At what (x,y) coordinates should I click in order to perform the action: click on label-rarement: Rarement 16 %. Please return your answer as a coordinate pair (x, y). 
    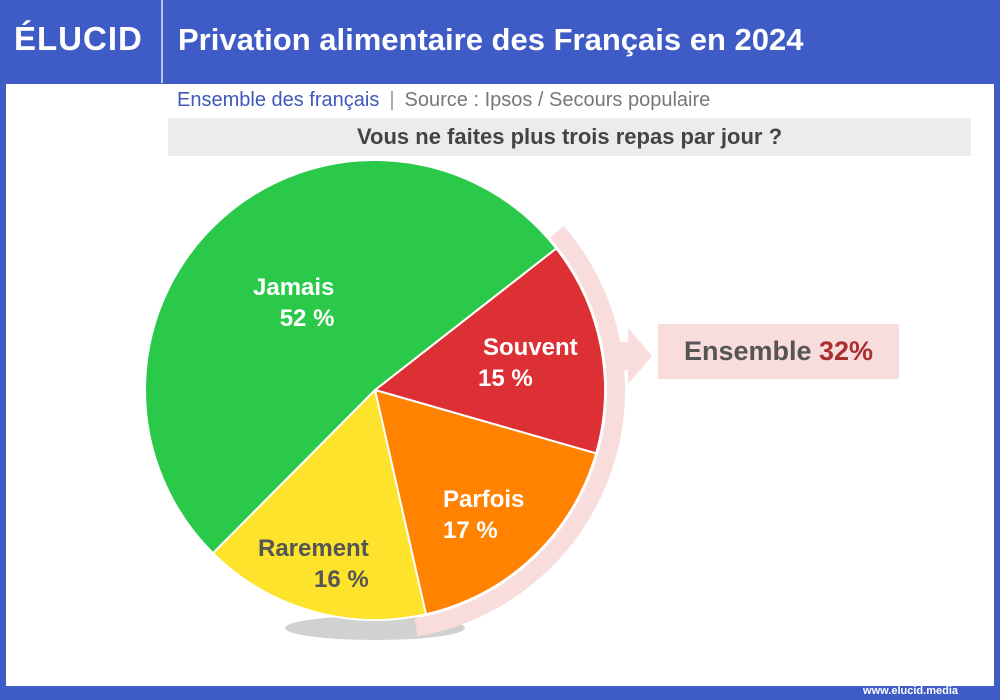
    Looking at the image, I should click on (313, 564).